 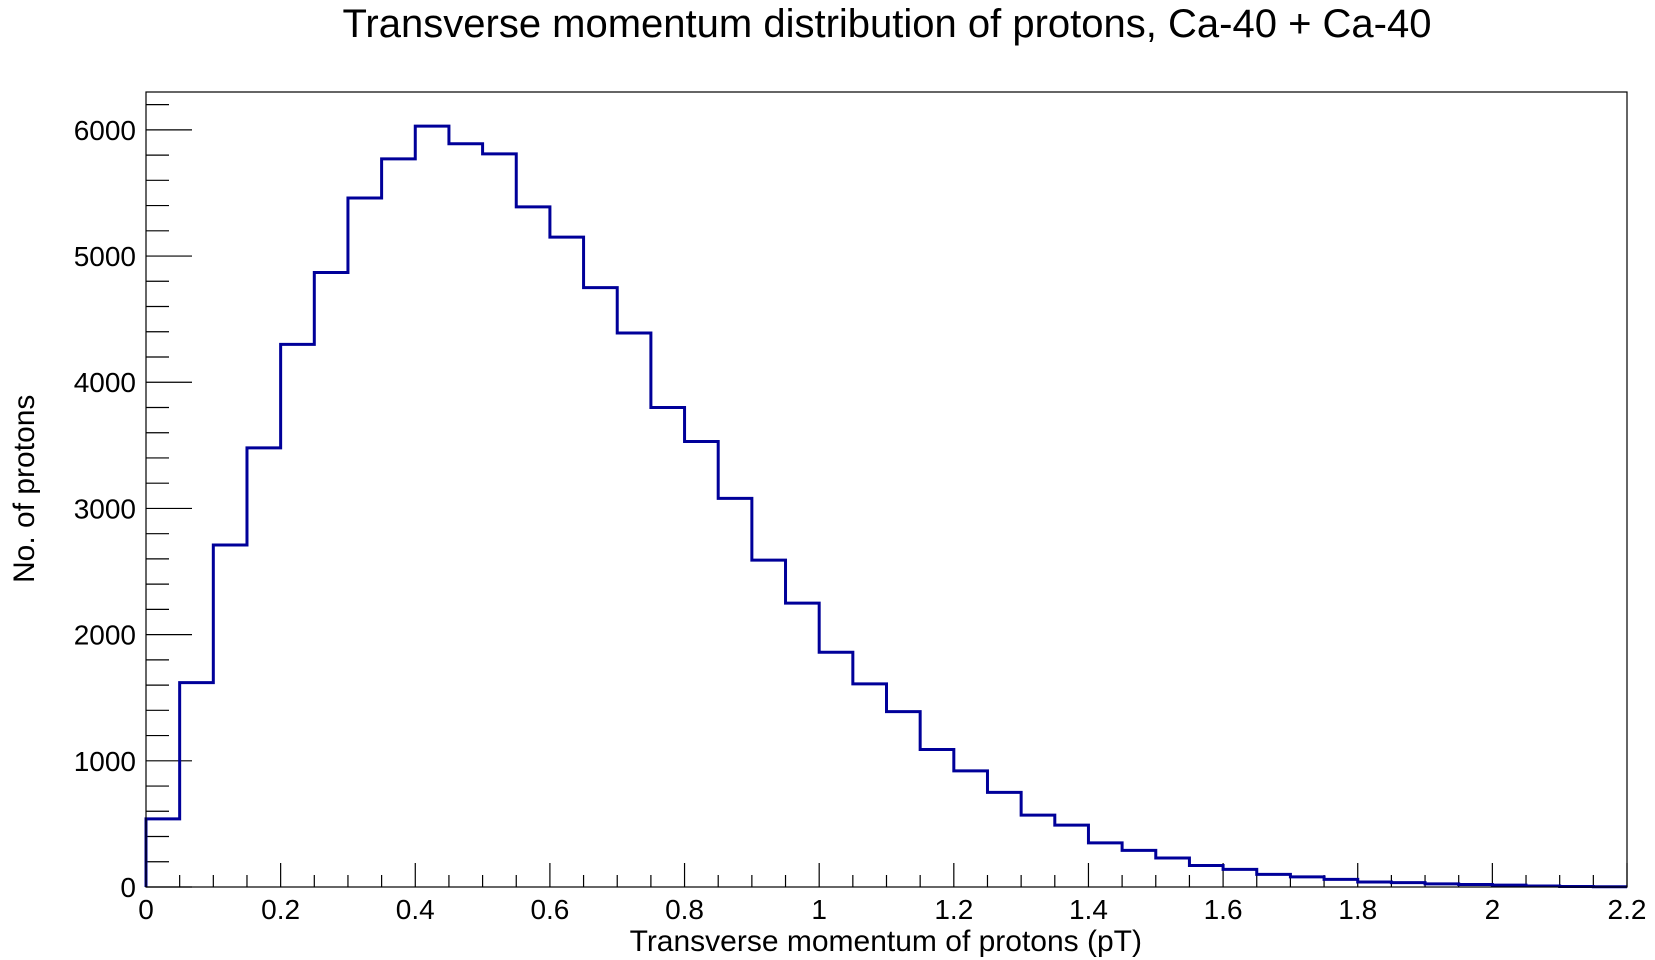 I want to click on x-tick-label: 1.2, so click(x=953, y=909).